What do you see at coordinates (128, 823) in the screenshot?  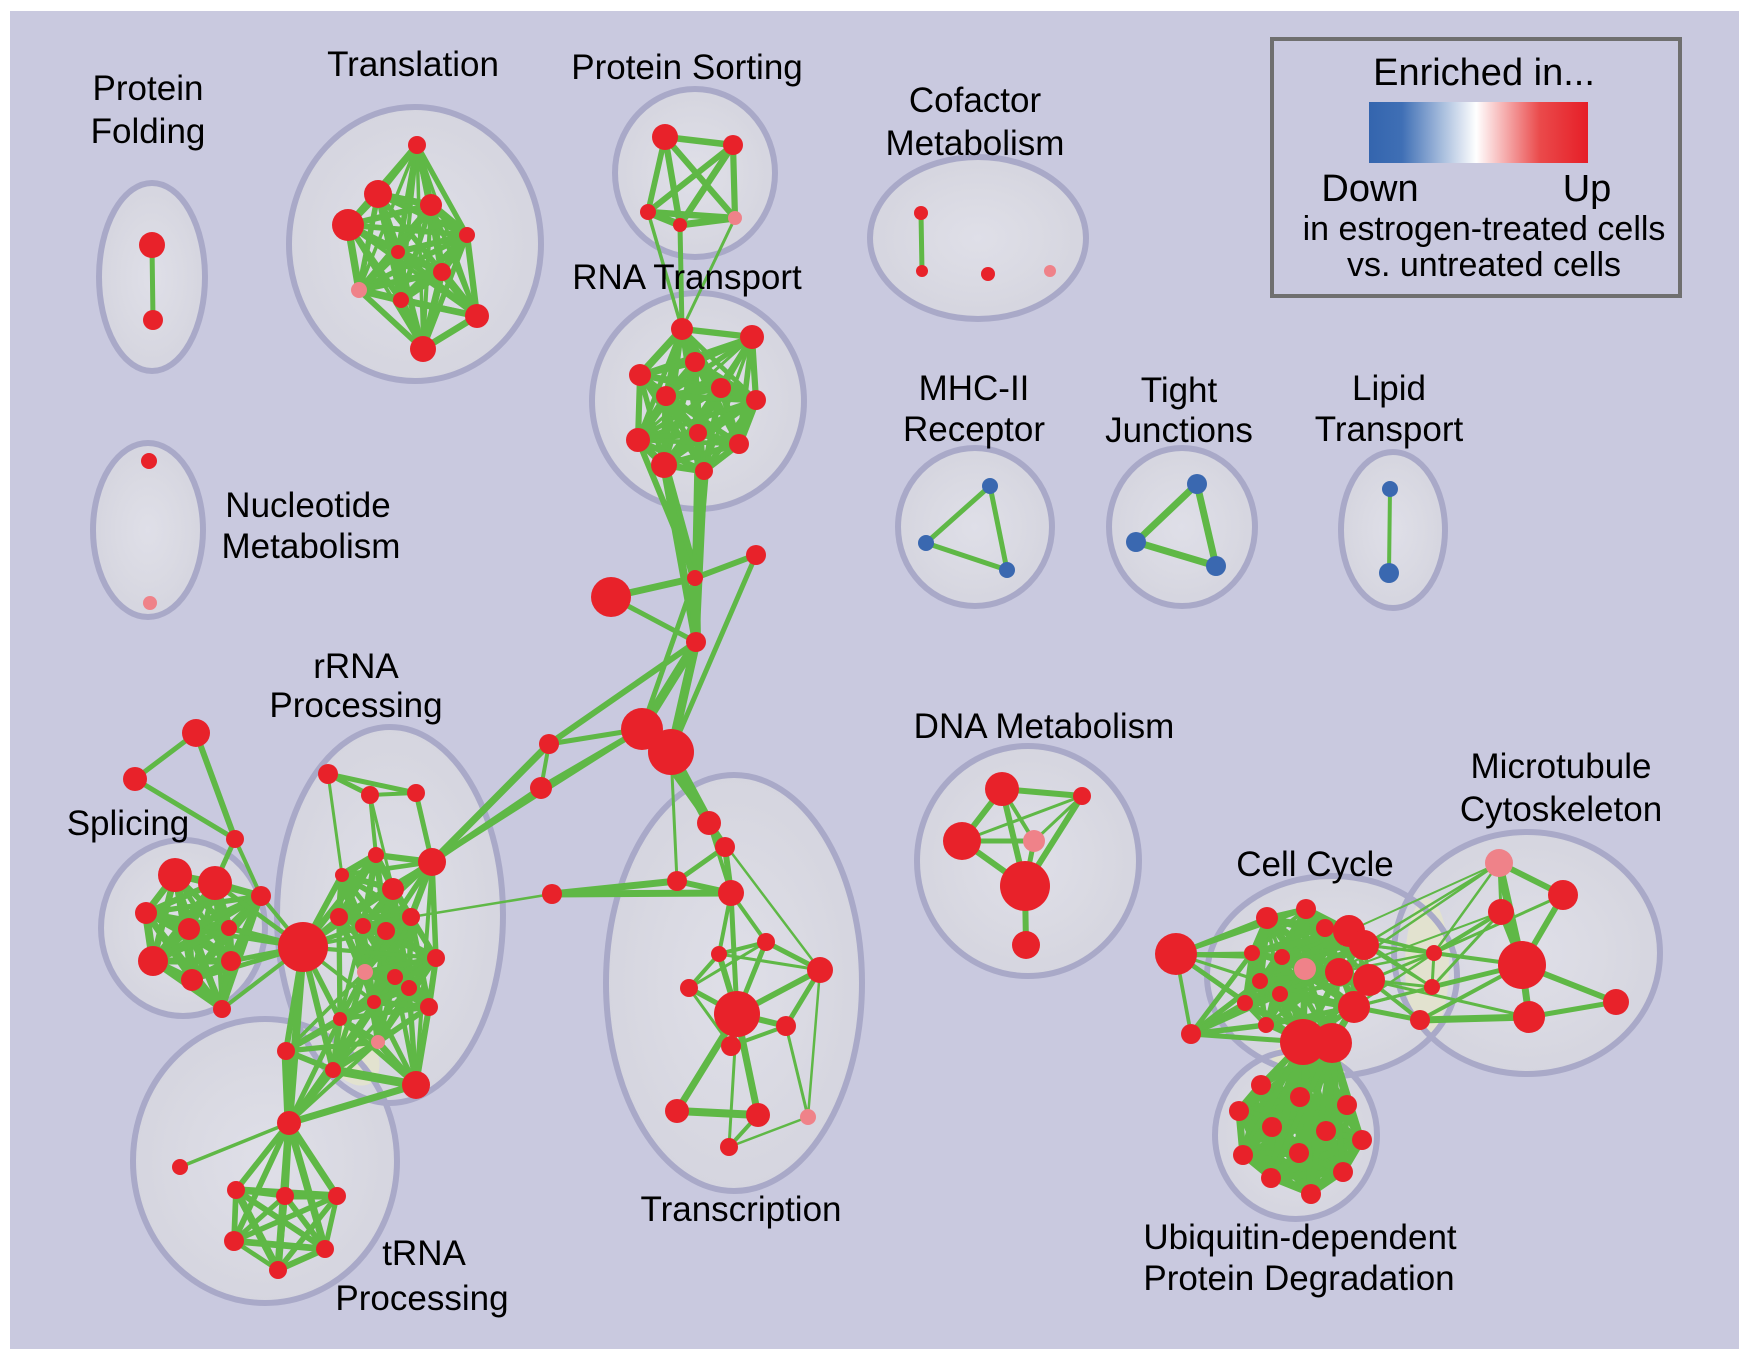 I see `svg-text: Splicing` at bounding box center [128, 823].